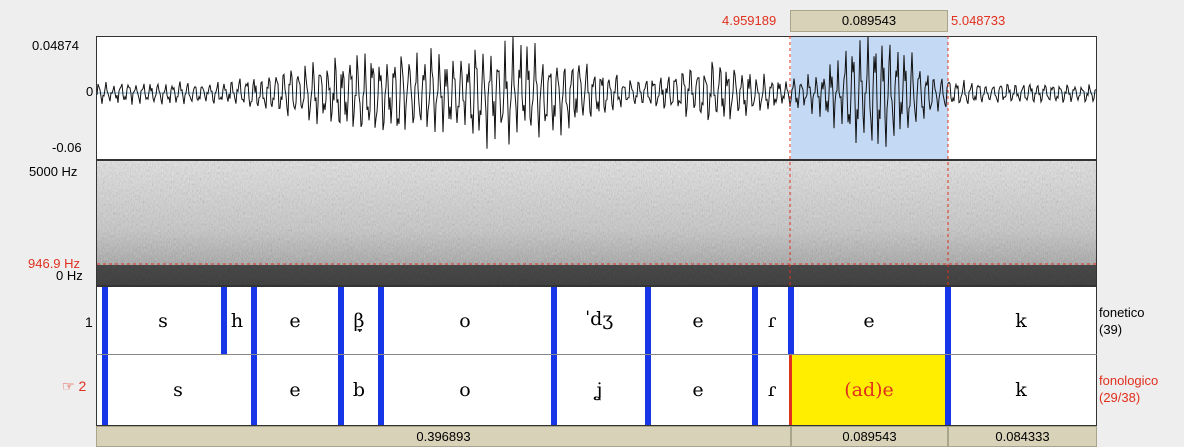 This screenshot has height=447, width=1184. Describe the element at coordinates (465, 390) in the screenshot. I see `tier2-interval-label: o` at that location.